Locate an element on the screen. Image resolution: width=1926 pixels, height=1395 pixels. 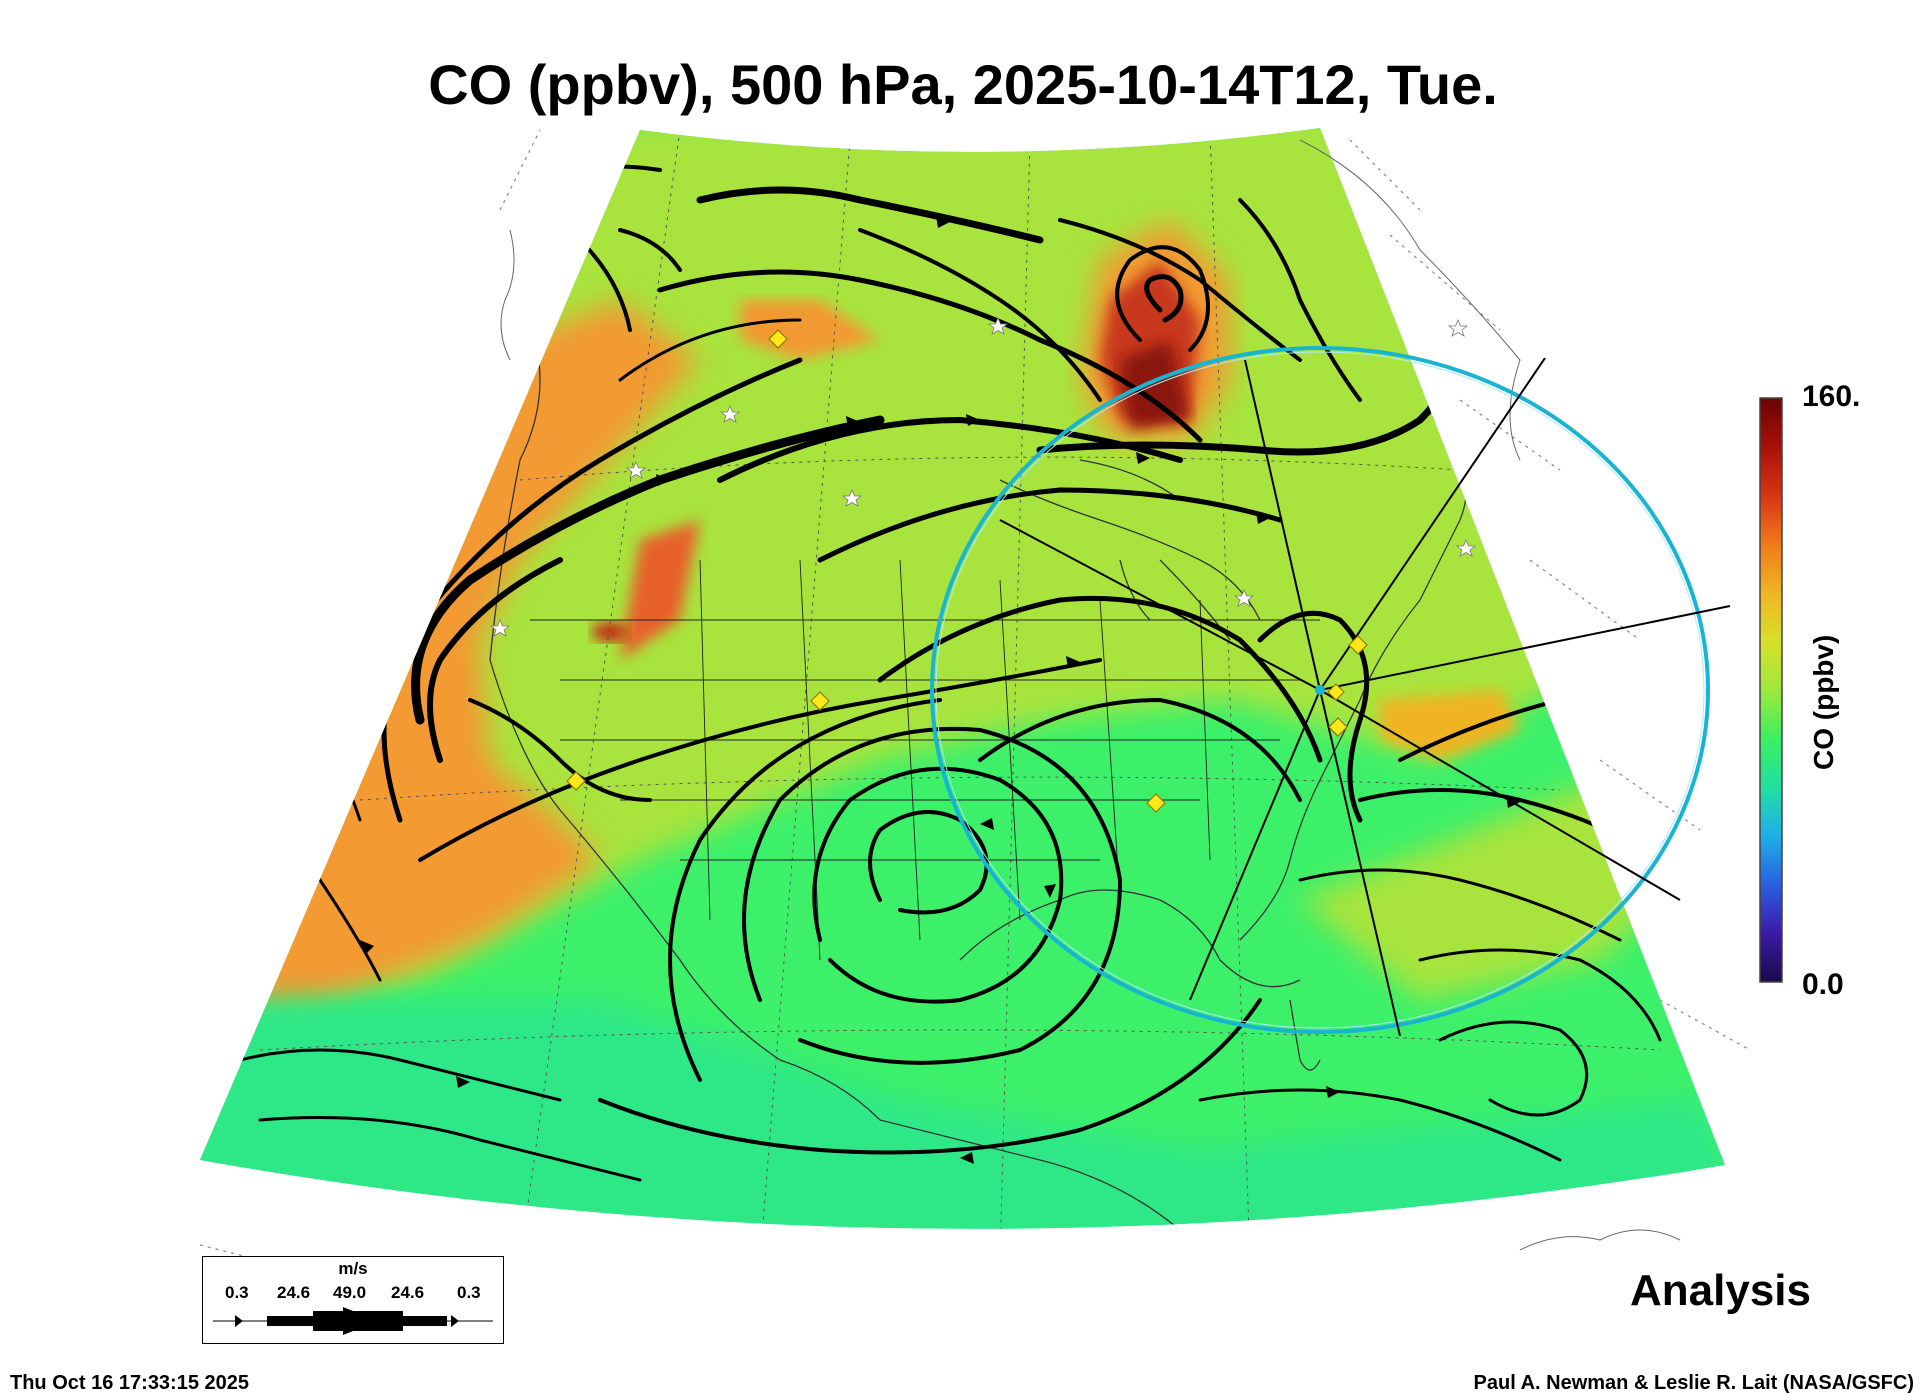
colorbar-max-label: 160. is located at coordinates (1831, 396).